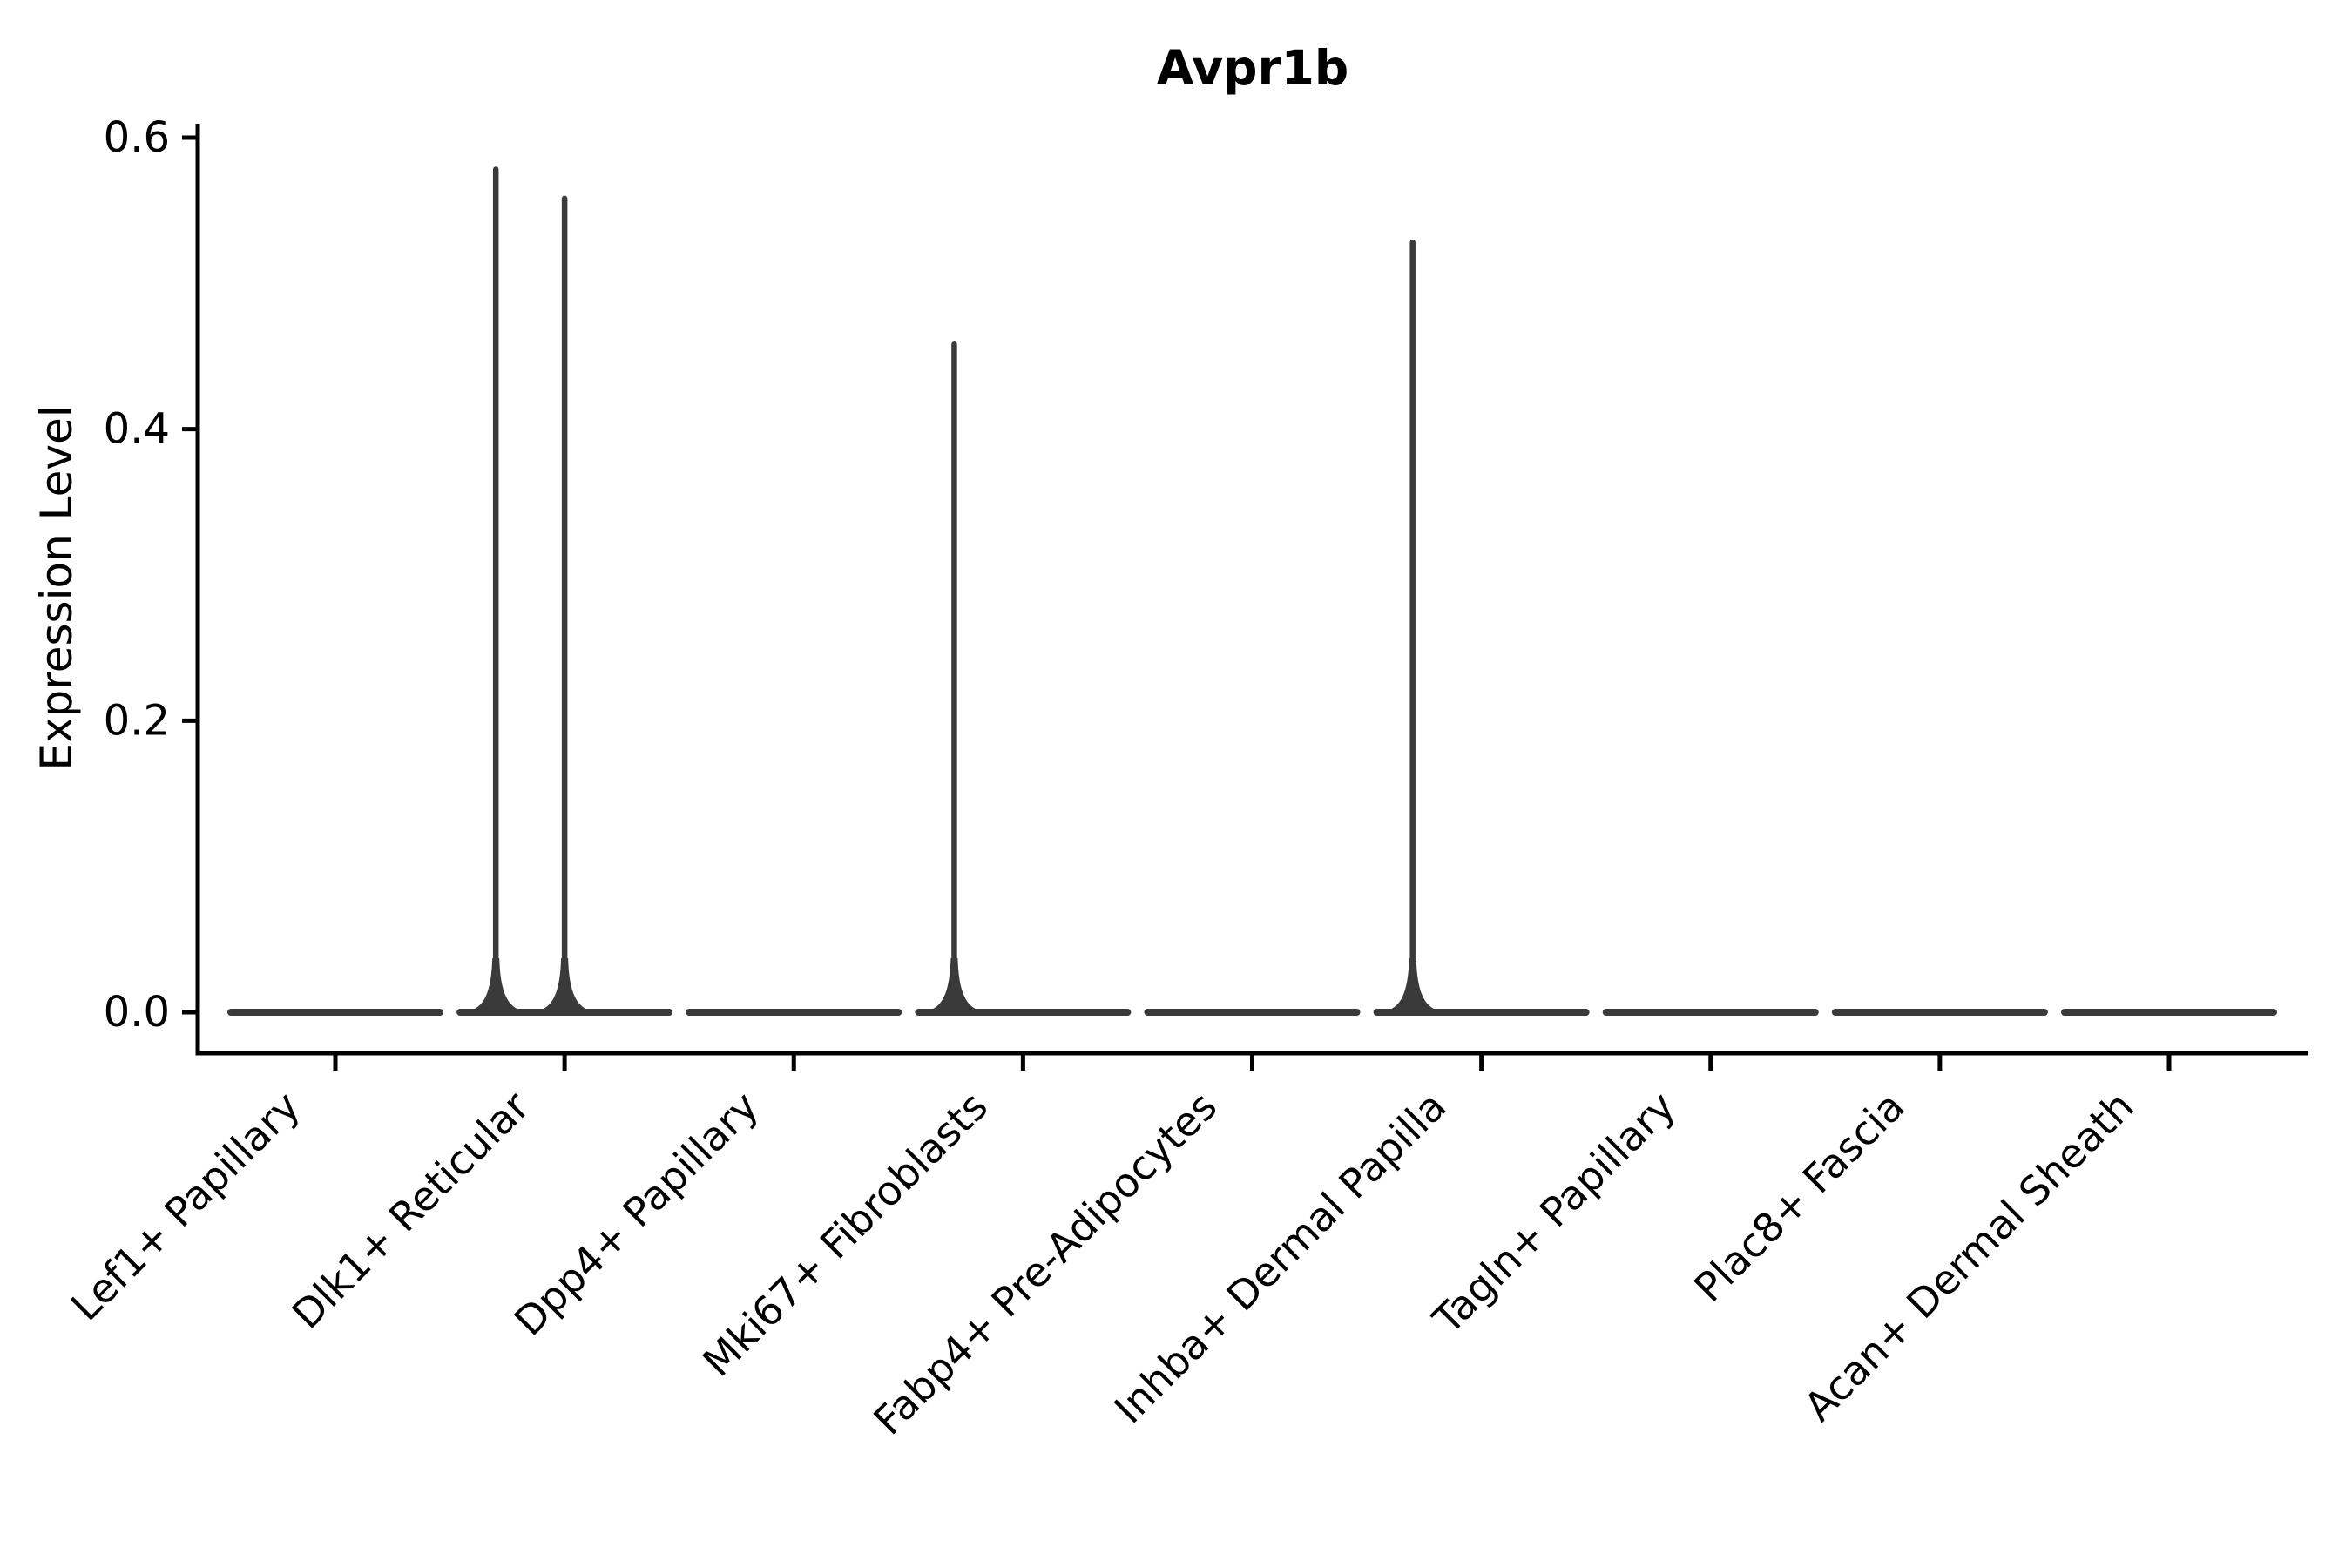 This screenshot has width=2352, height=1568. I want to click on y-tick-label: 0.2, so click(137, 721).